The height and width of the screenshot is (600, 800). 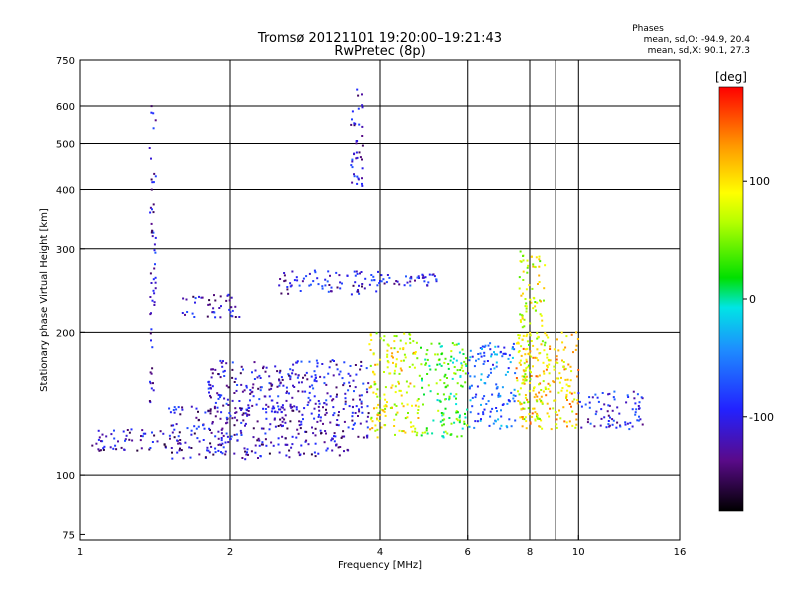 What do you see at coordinates (731, 77) in the screenshot?
I see `colorbar-label: [deg]` at bounding box center [731, 77].